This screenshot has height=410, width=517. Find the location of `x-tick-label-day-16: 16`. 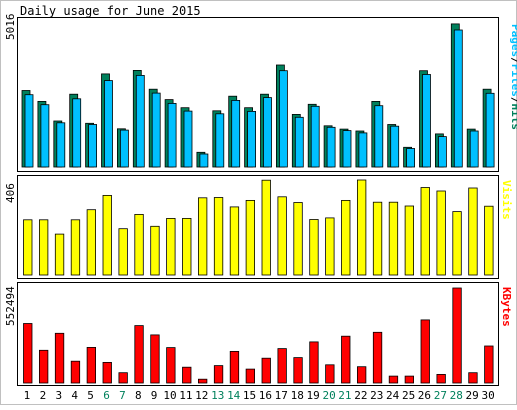

x-tick-label-day-16: 16 is located at coordinates (265, 395).